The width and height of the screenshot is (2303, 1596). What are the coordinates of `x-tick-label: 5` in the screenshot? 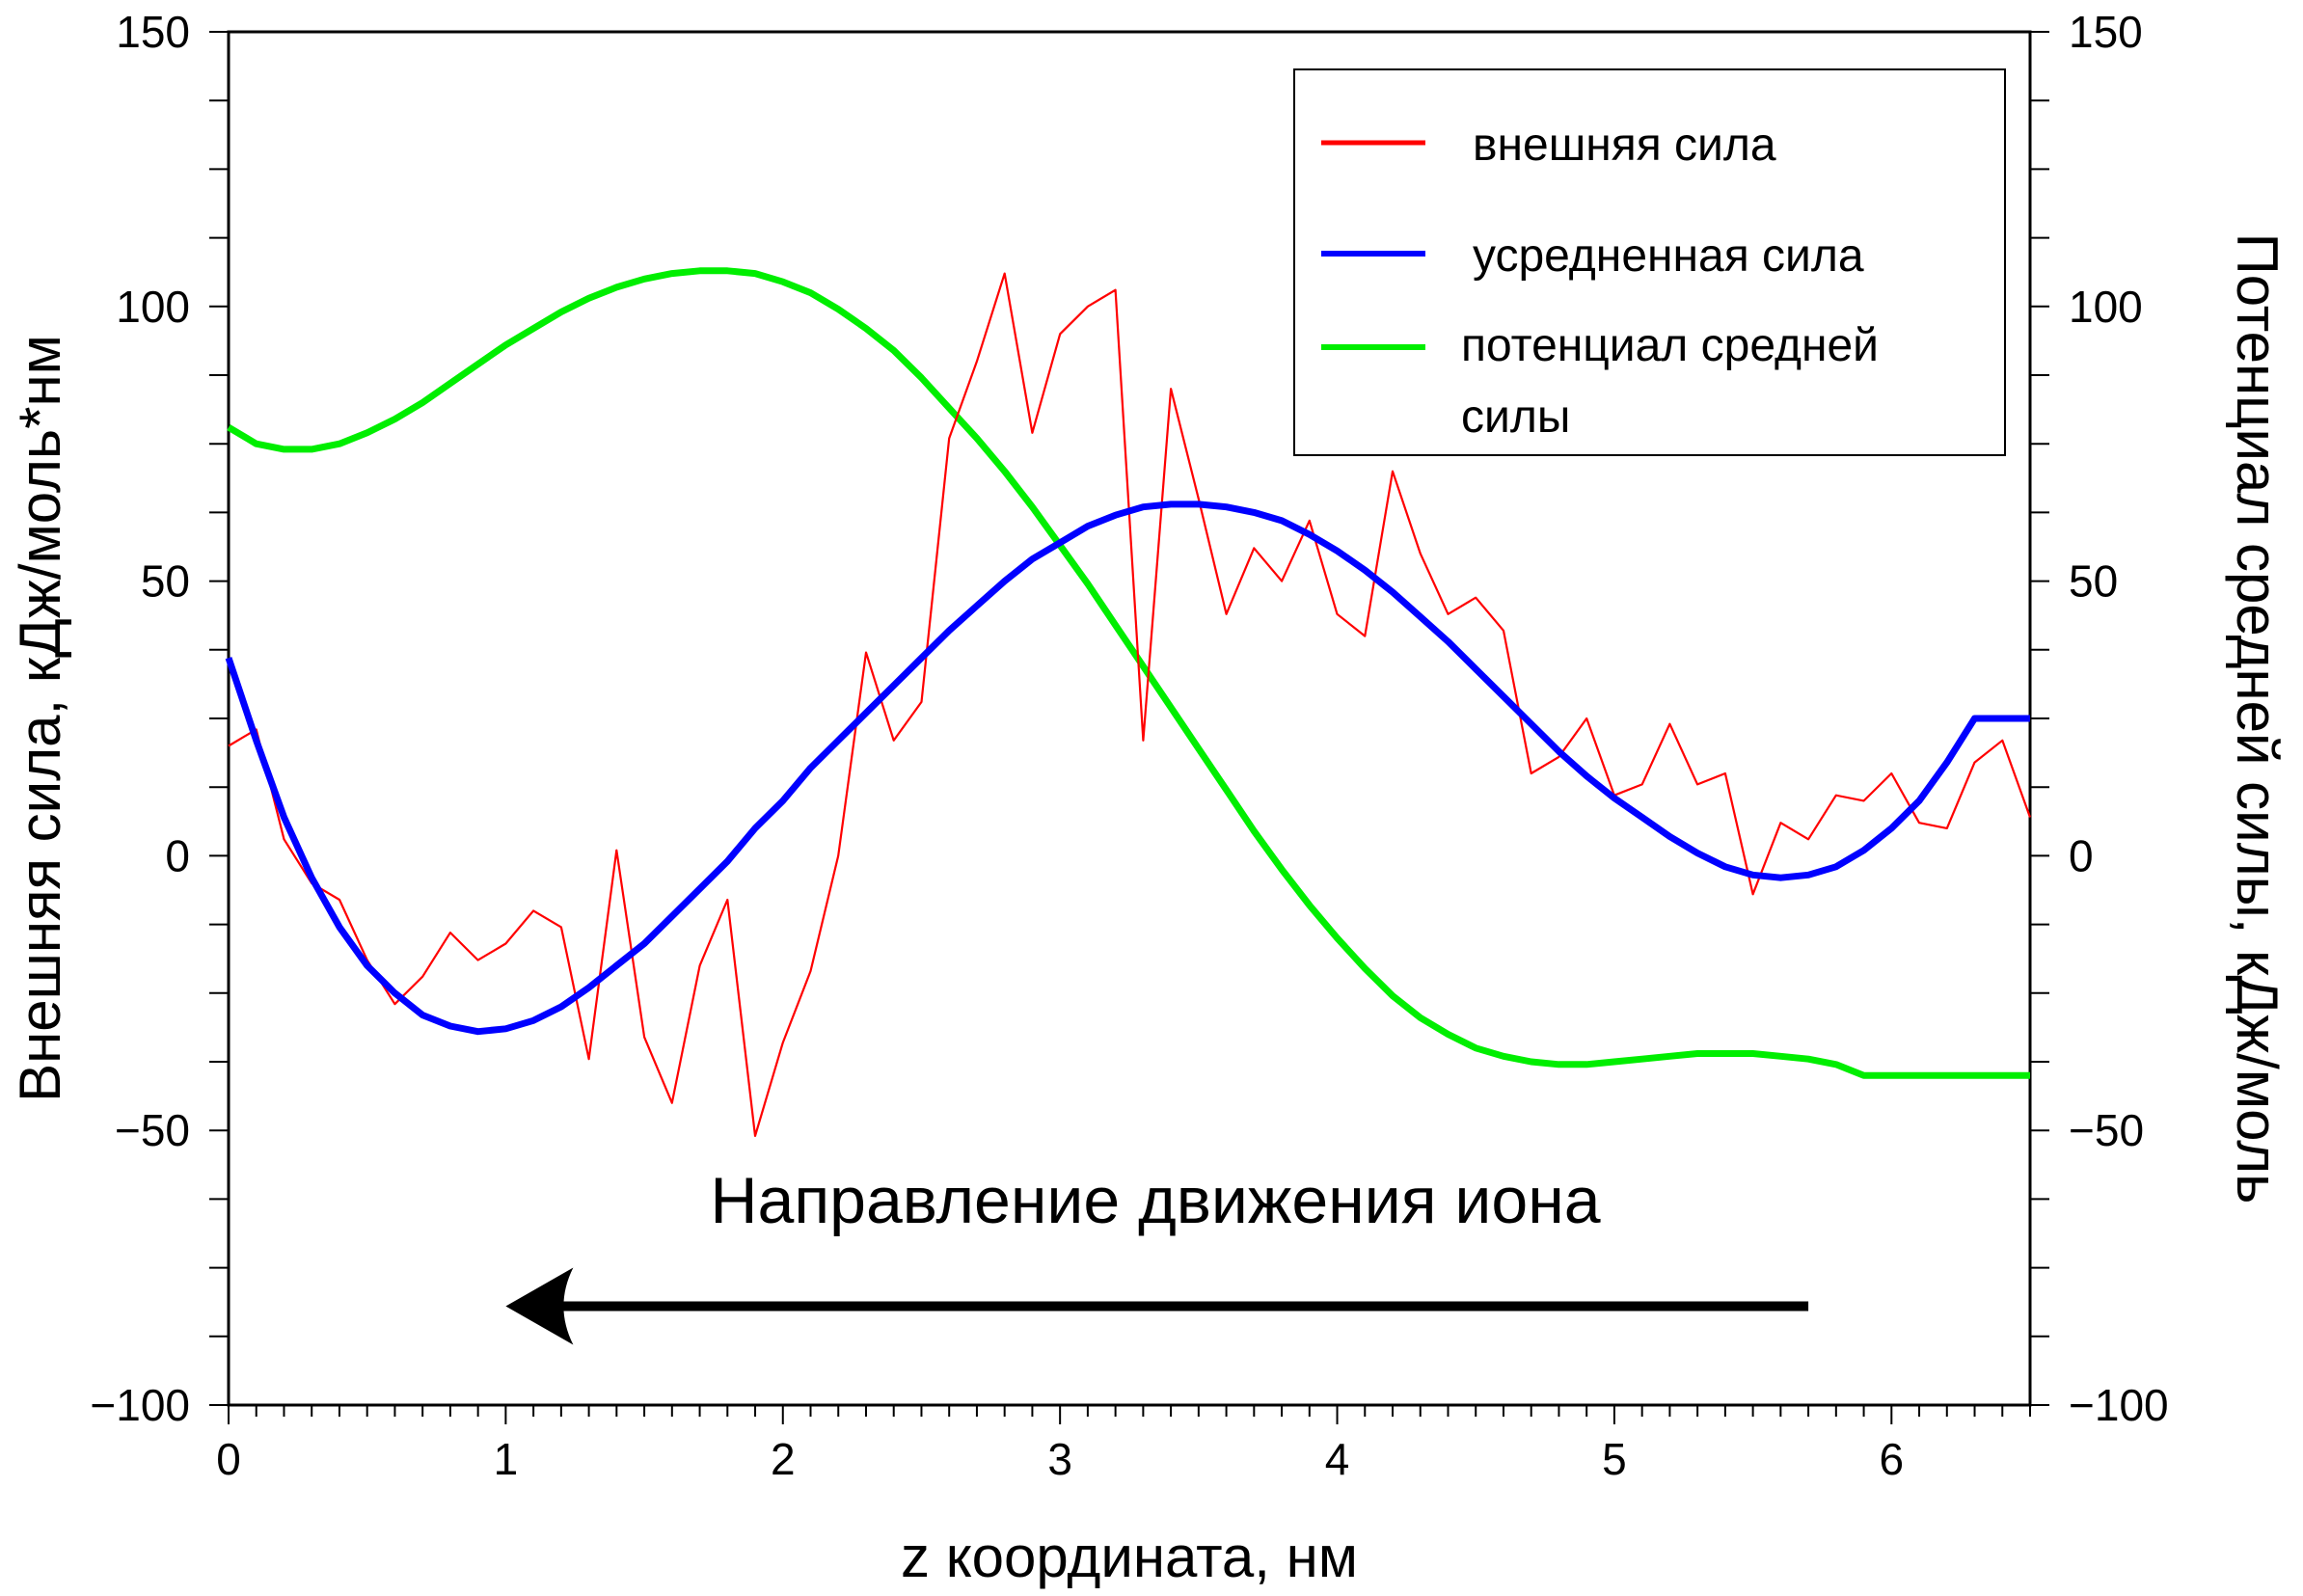 It's located at (1615, 1459).